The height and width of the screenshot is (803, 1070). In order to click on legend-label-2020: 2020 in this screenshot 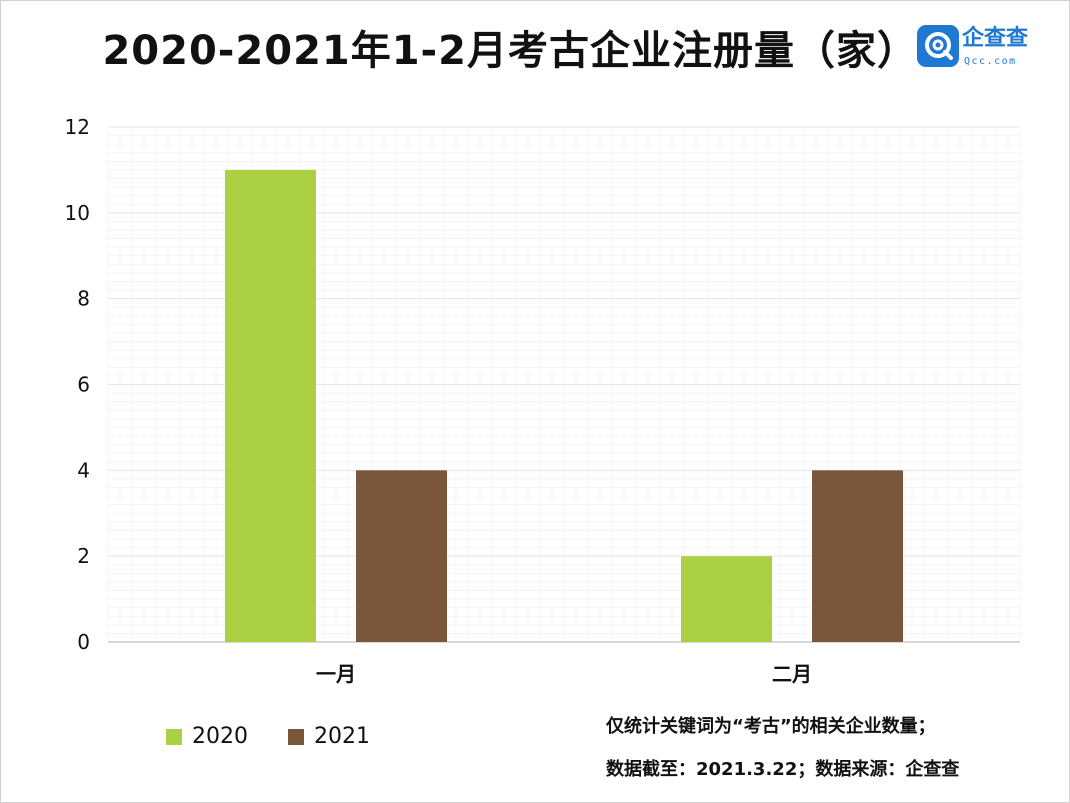, I will do `click(220, 736)`.